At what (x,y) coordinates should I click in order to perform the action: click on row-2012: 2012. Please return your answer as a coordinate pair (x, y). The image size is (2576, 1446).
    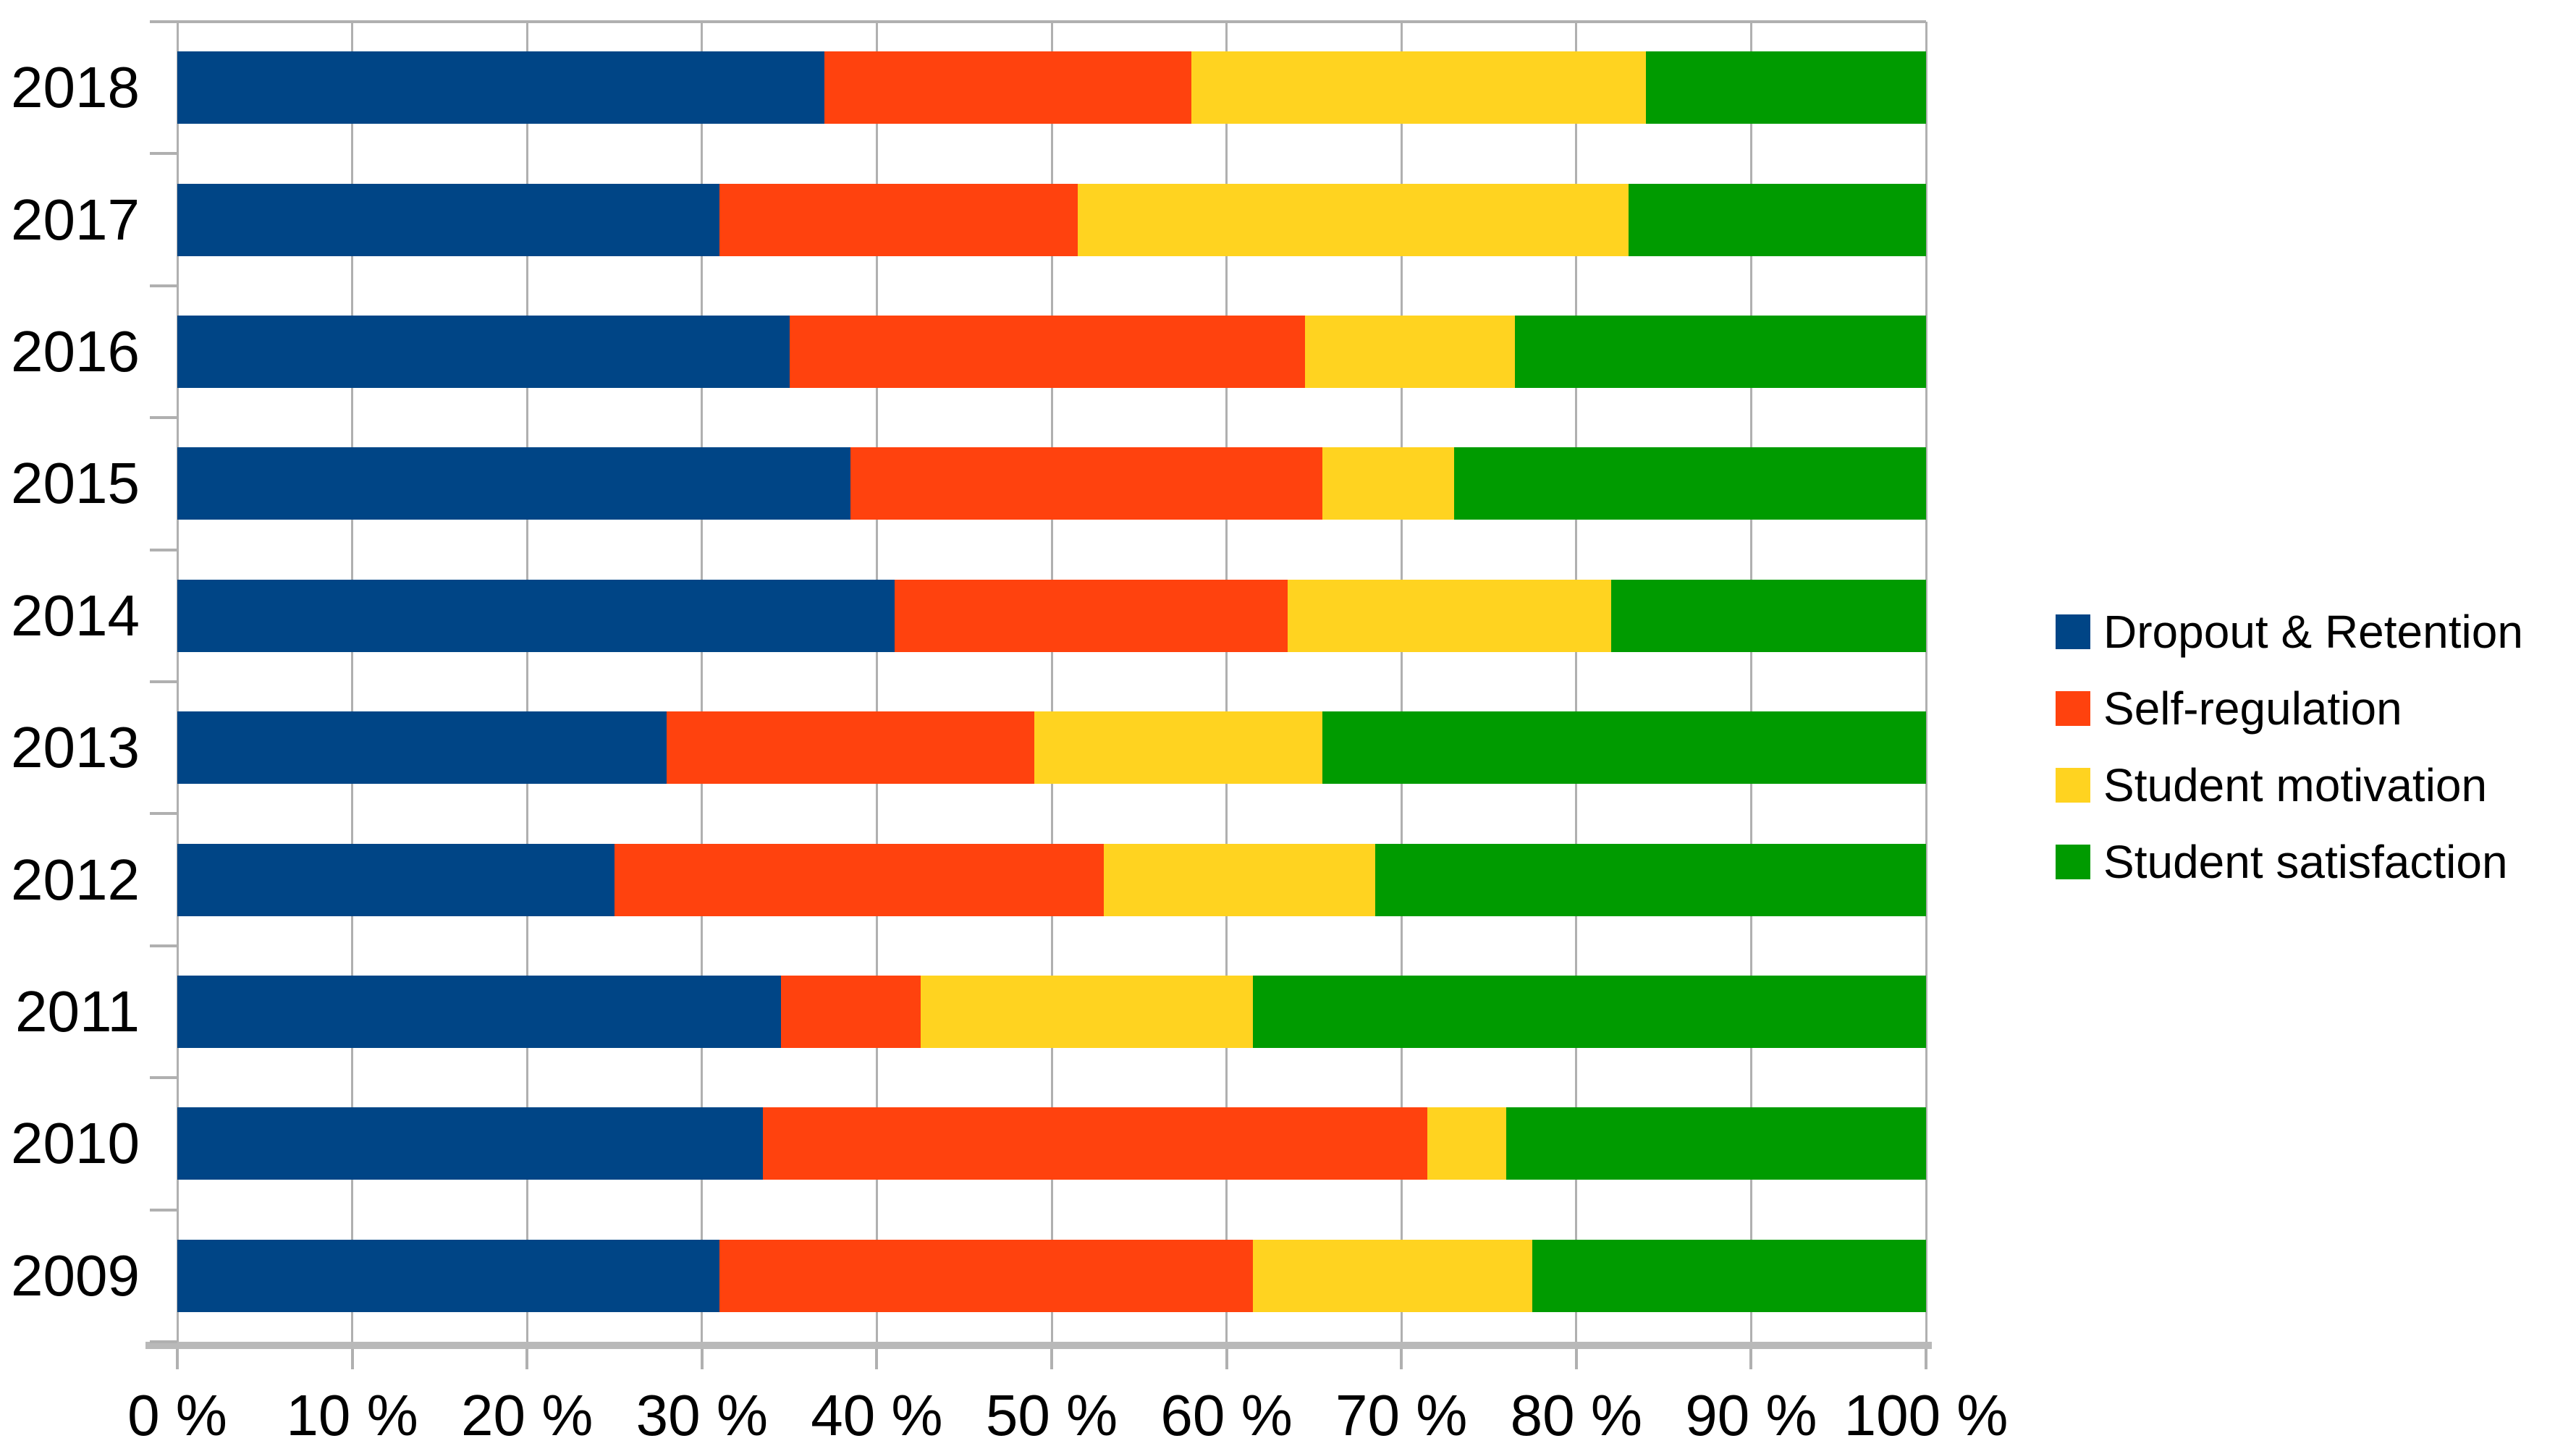
    Looking at the image, I should click on (968, 879).